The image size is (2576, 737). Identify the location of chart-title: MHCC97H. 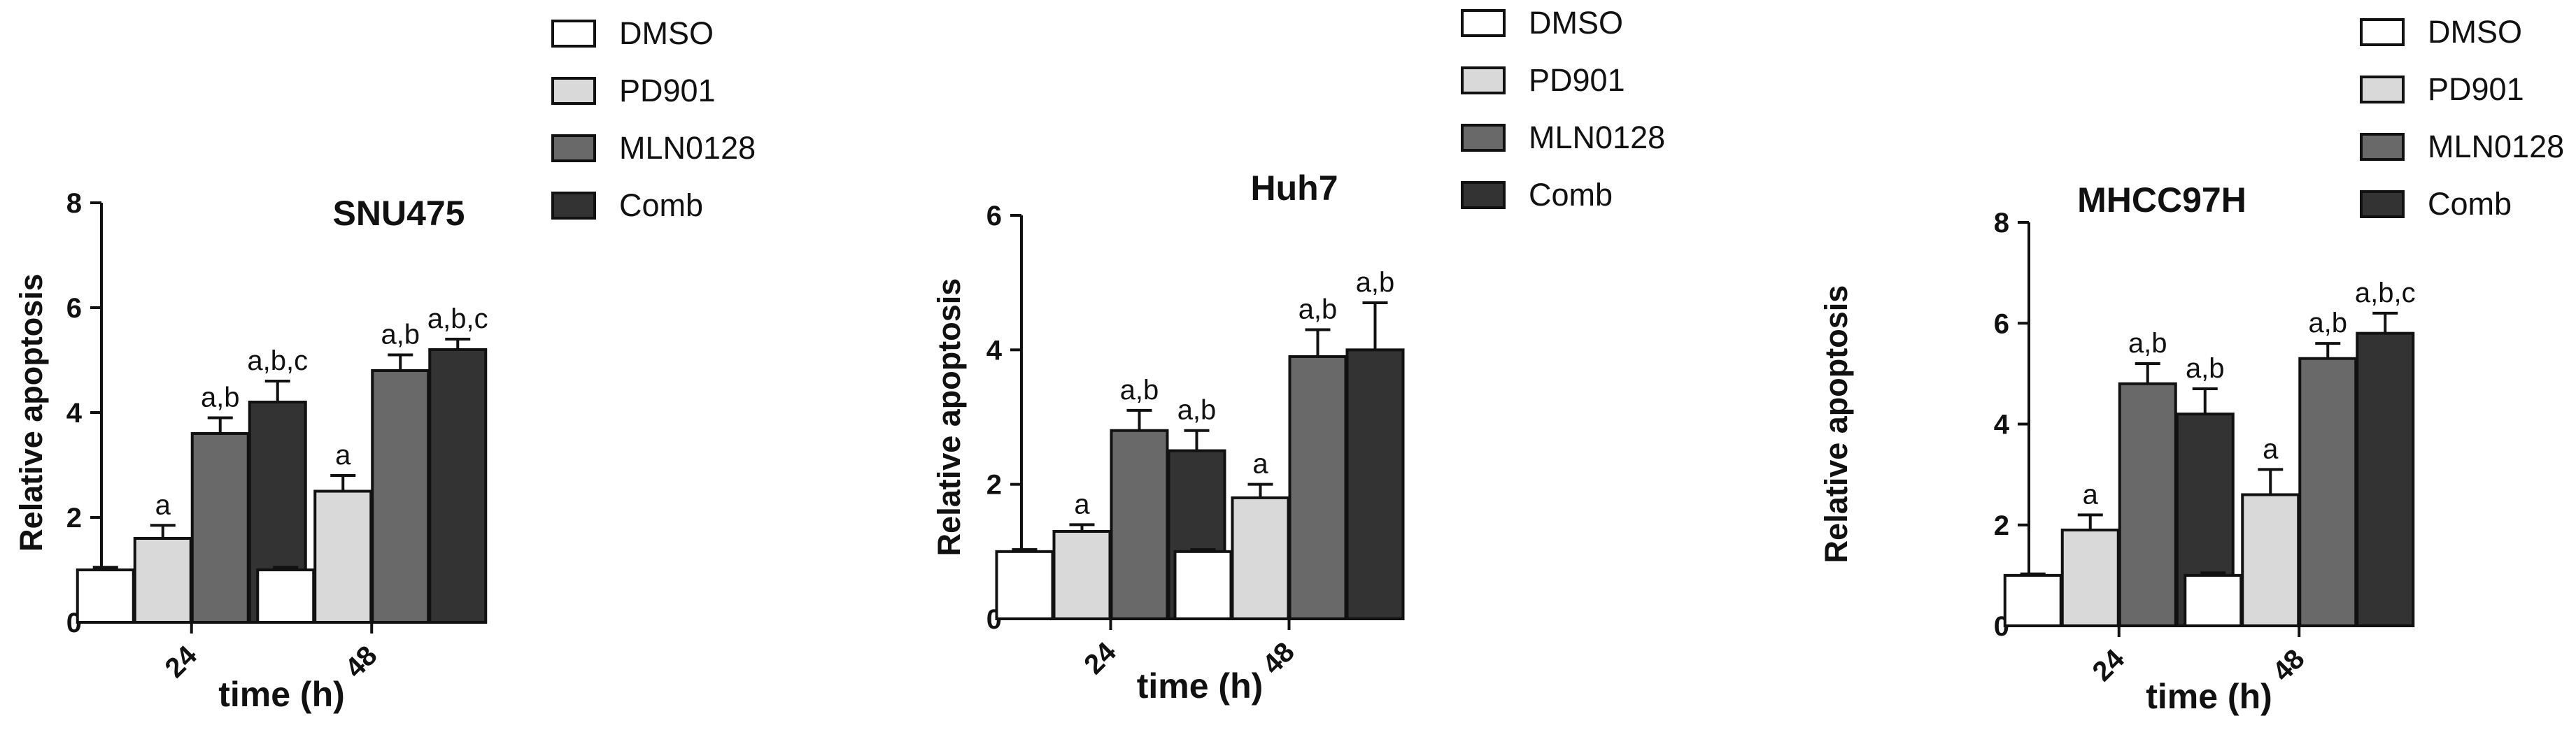
(2161, 200).